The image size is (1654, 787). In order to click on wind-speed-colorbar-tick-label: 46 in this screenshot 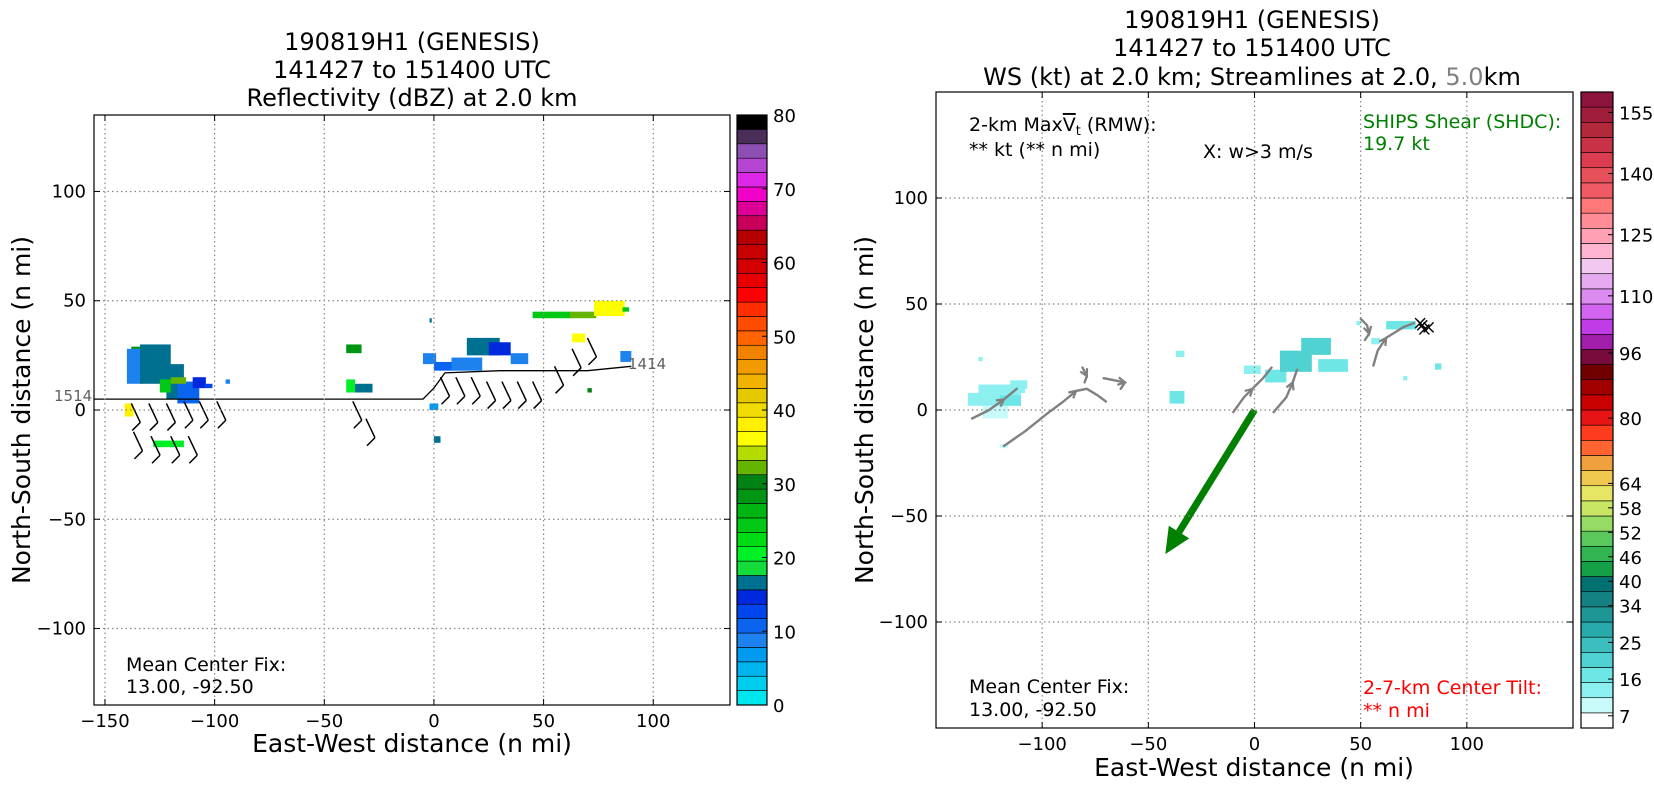, I will do `click(1630, 558)`.